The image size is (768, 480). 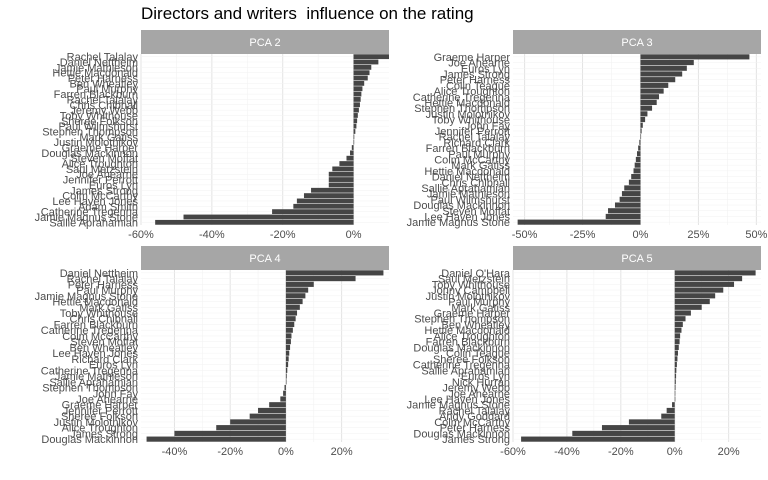 What do you see at coordinates (472, 337) in the screenshot?
I see `category-label: Alice Troughton` at bounding box center [472, 337].